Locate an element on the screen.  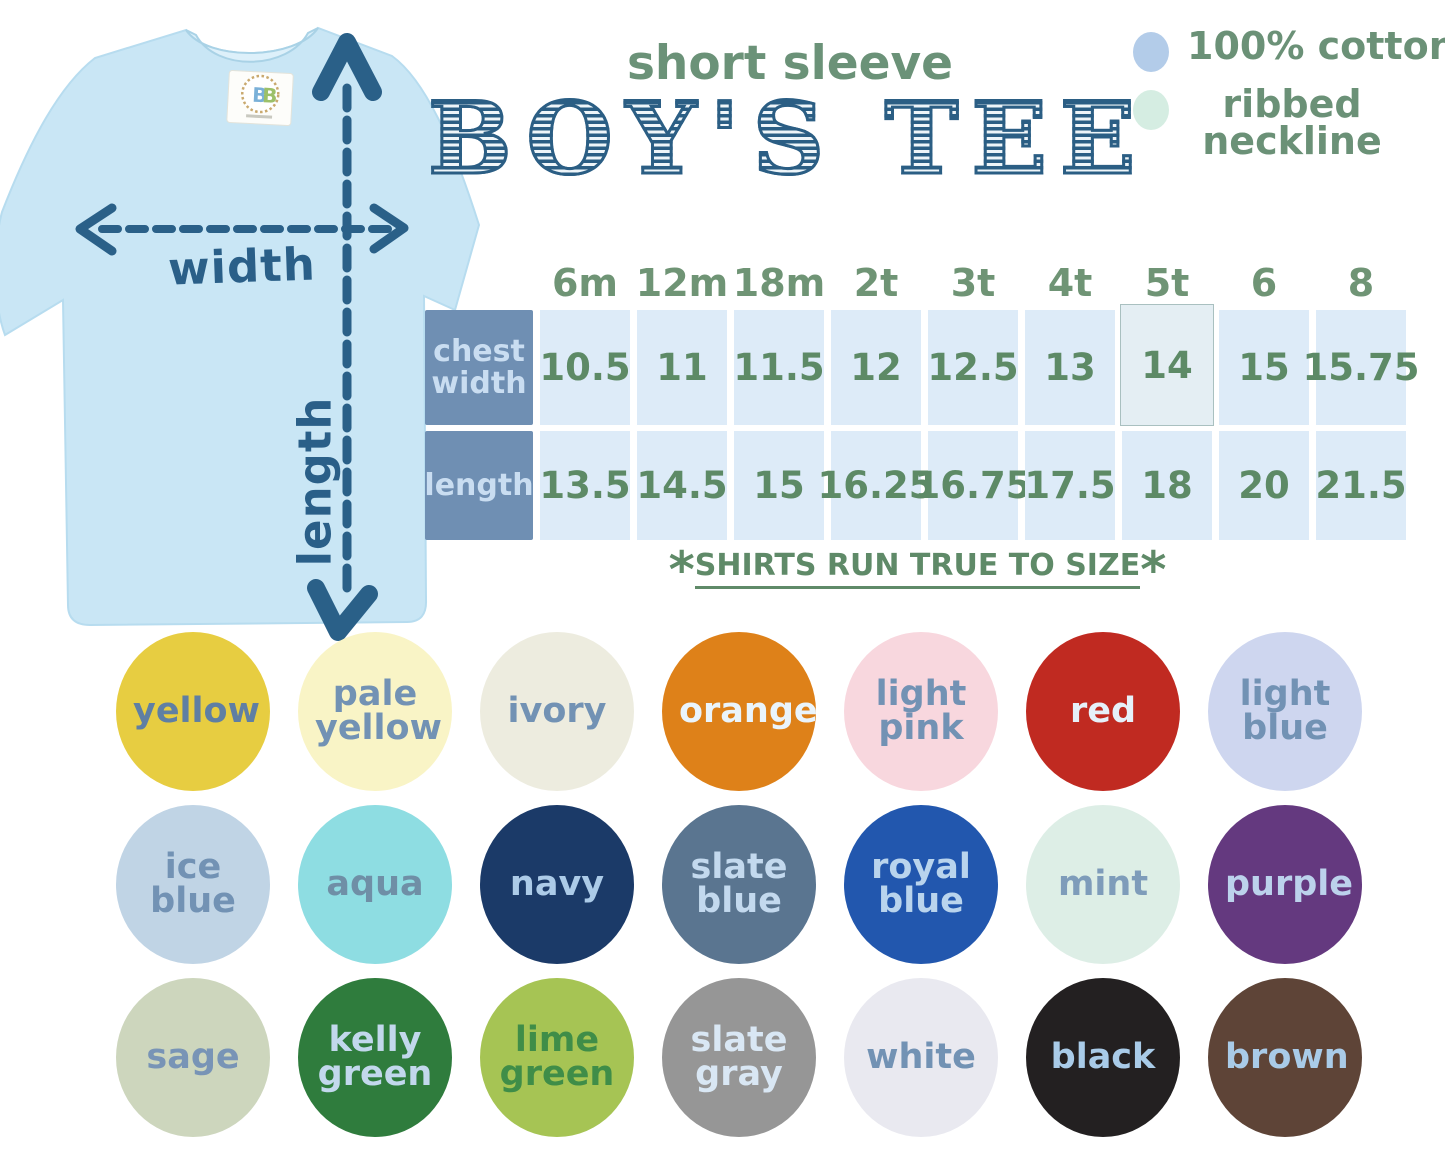
color-swatch-navy: navy is located at coordinates (557, 884).